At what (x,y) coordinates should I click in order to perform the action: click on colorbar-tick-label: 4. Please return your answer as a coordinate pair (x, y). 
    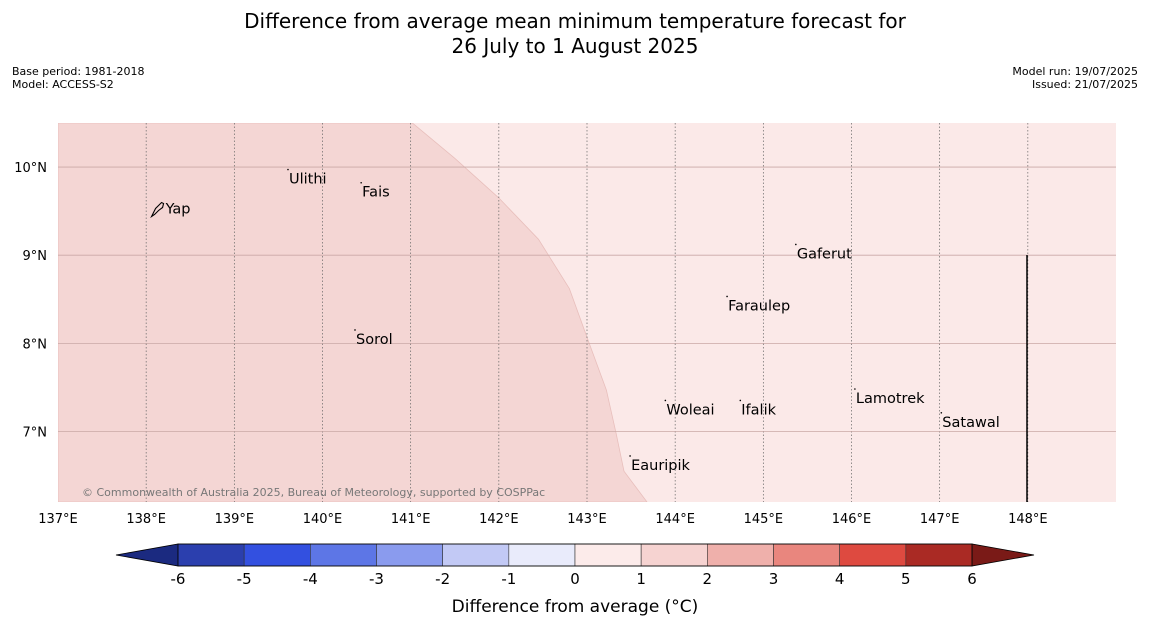
    Looking at the image, I should click on (840, 579).